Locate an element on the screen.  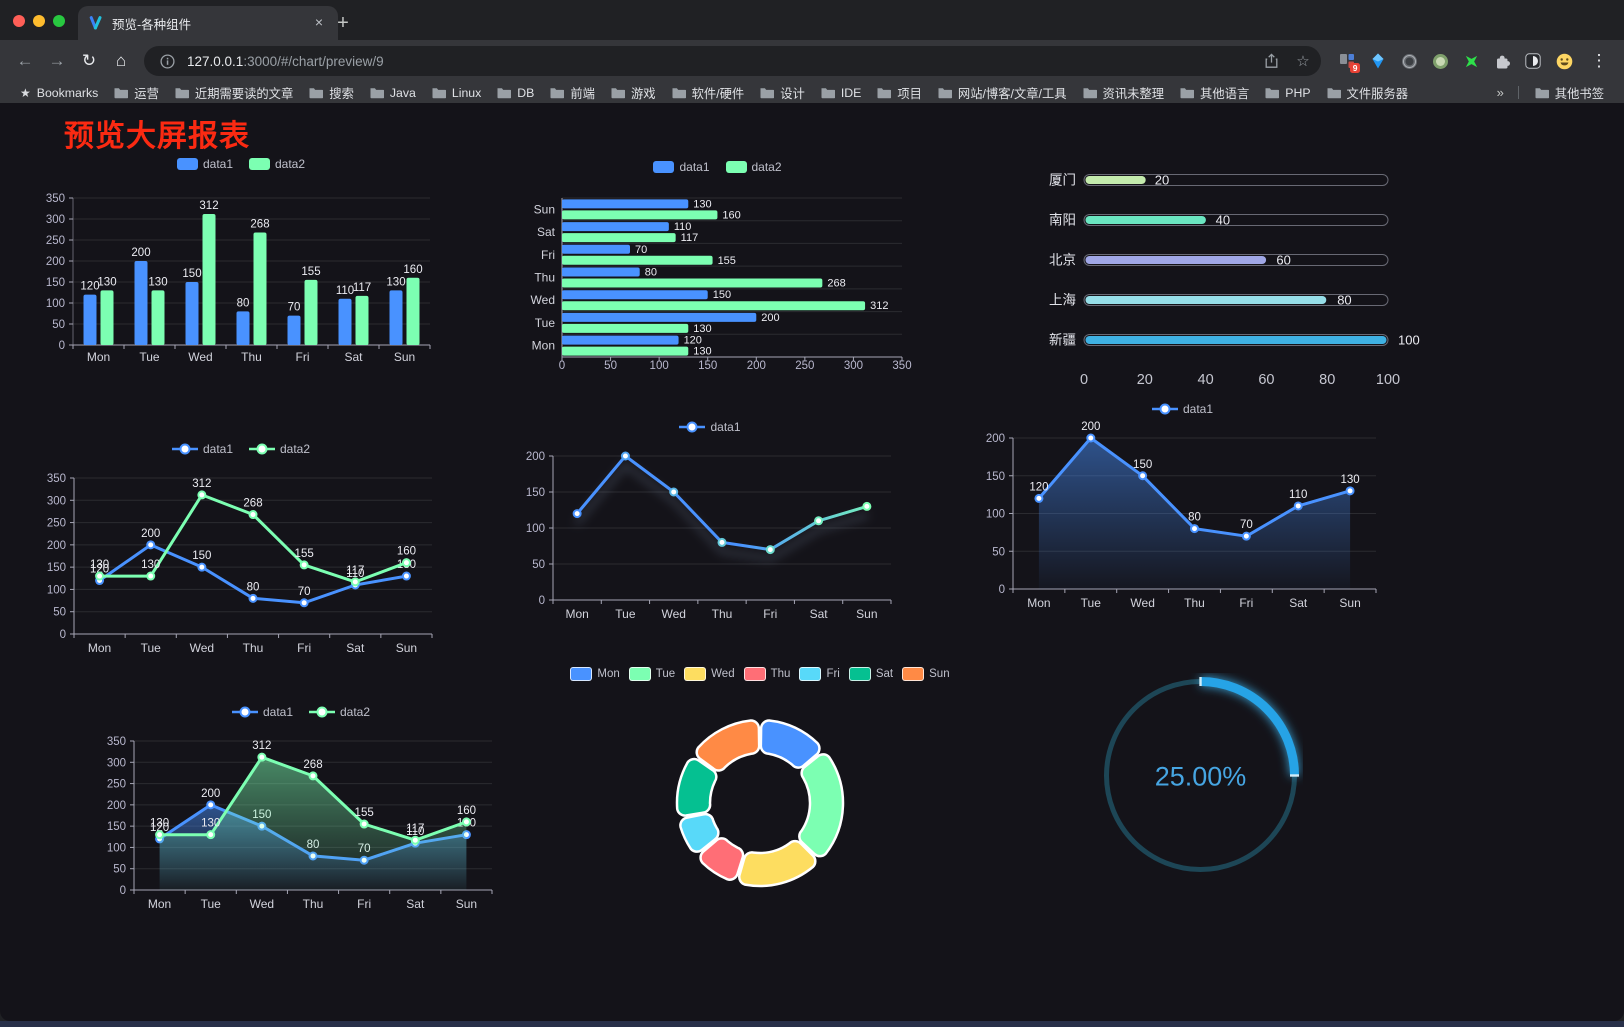
pie-slice-Sat is located at coordinates (696, 787).